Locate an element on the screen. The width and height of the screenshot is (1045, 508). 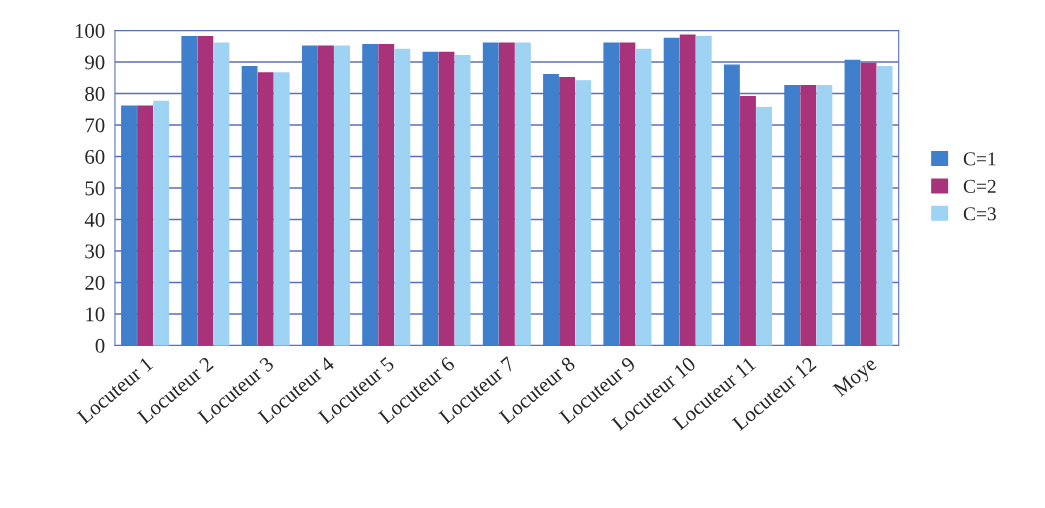
y-tick-label: 40 is located at coordinates (94, 219).